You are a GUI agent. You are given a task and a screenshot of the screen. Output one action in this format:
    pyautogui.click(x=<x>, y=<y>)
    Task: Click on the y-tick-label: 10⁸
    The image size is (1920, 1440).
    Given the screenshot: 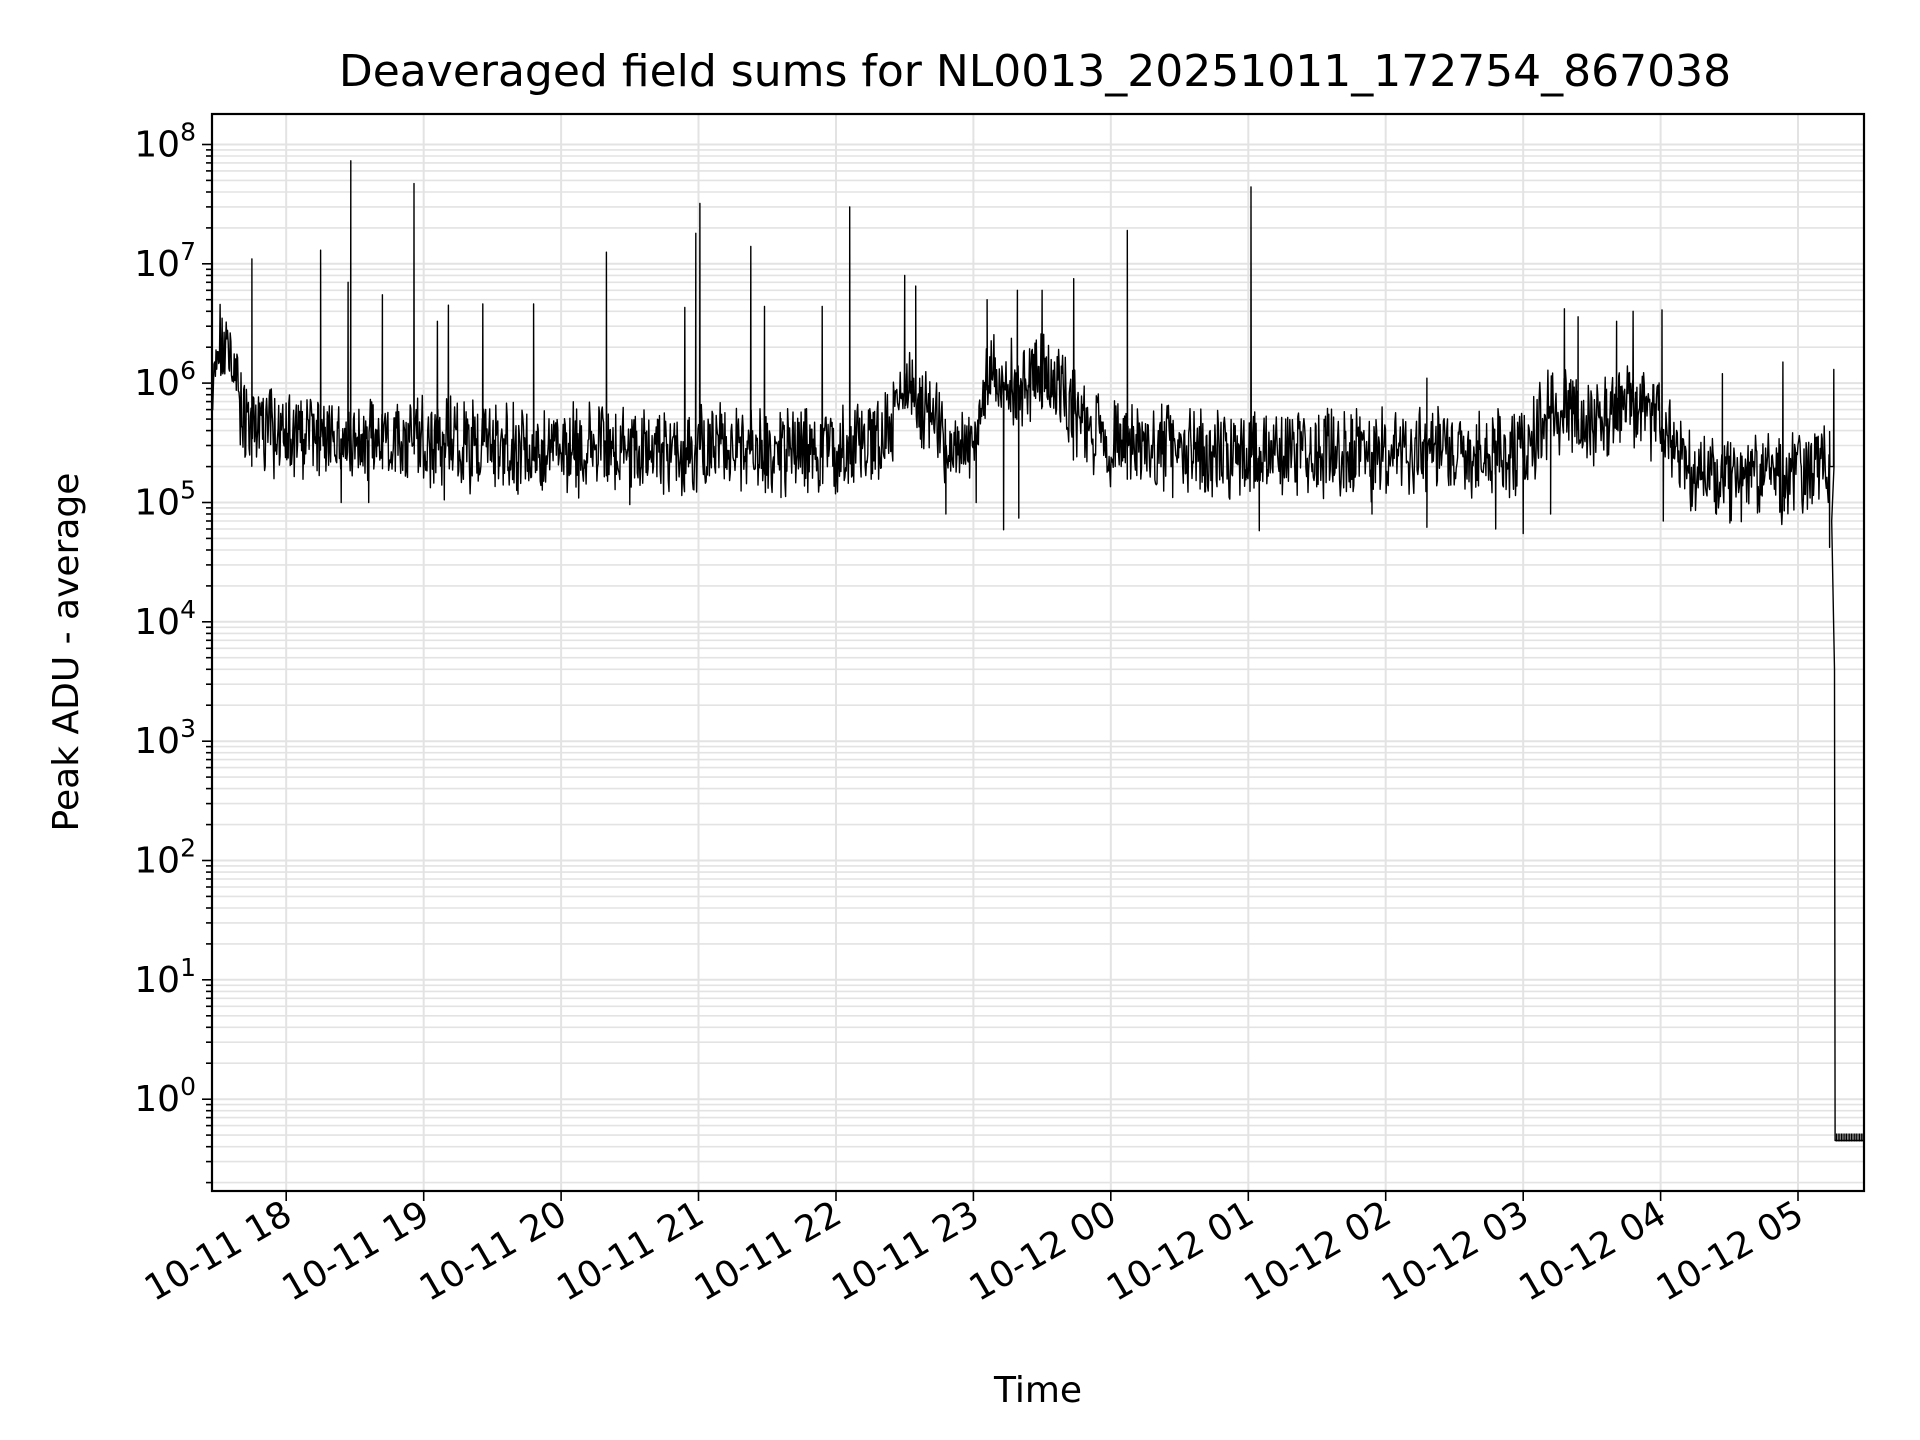 What is the action you would take?
    pyautogui.click(x=165, y=142)
    